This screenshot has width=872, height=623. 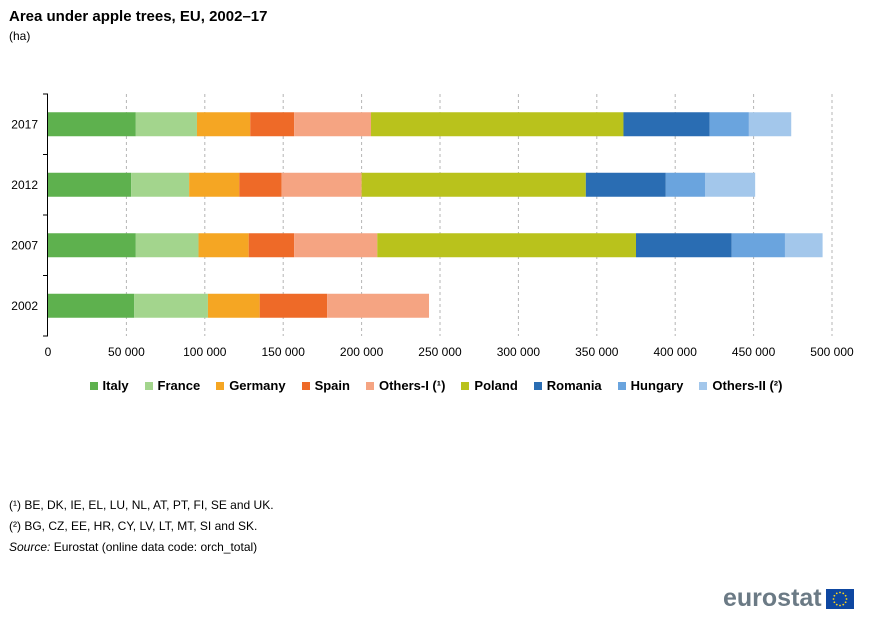 What do you see at coordinates (20, 36) in the screenshot?
I see `chart-subtitle: (ha)` at bounding box center [20, 36].